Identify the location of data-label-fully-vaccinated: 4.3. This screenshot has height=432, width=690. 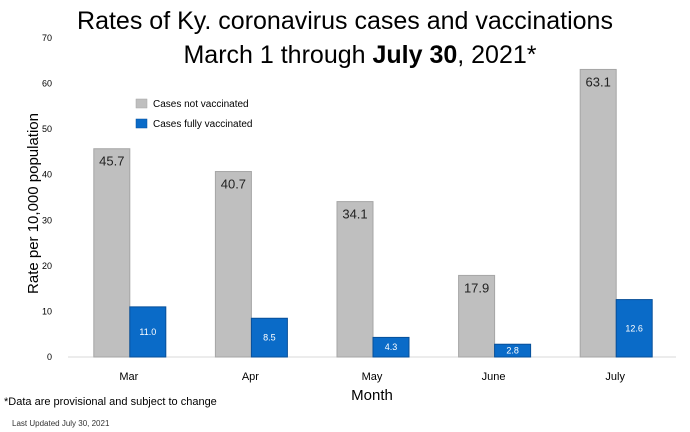
(391, 347).